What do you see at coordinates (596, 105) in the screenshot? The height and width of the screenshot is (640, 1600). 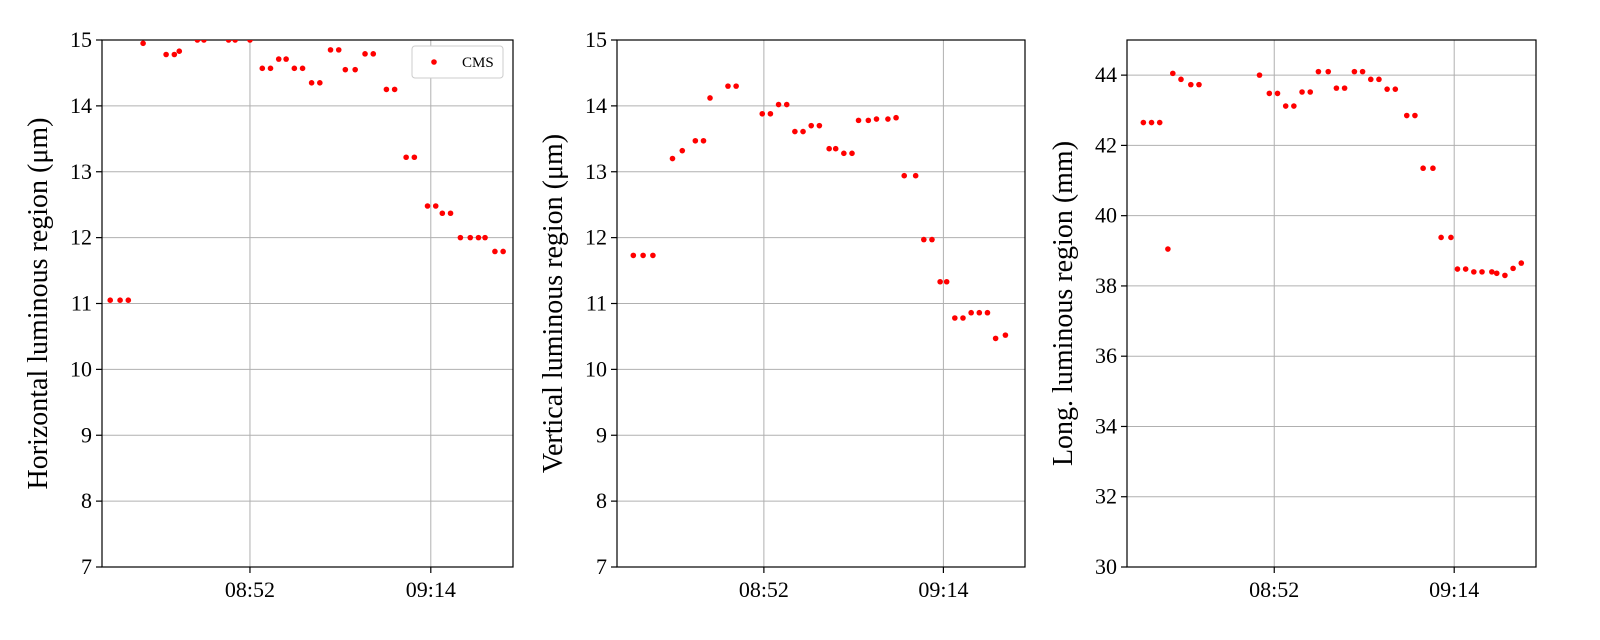 I see `y-tick-label: 14` at bounding box center [596, 105].